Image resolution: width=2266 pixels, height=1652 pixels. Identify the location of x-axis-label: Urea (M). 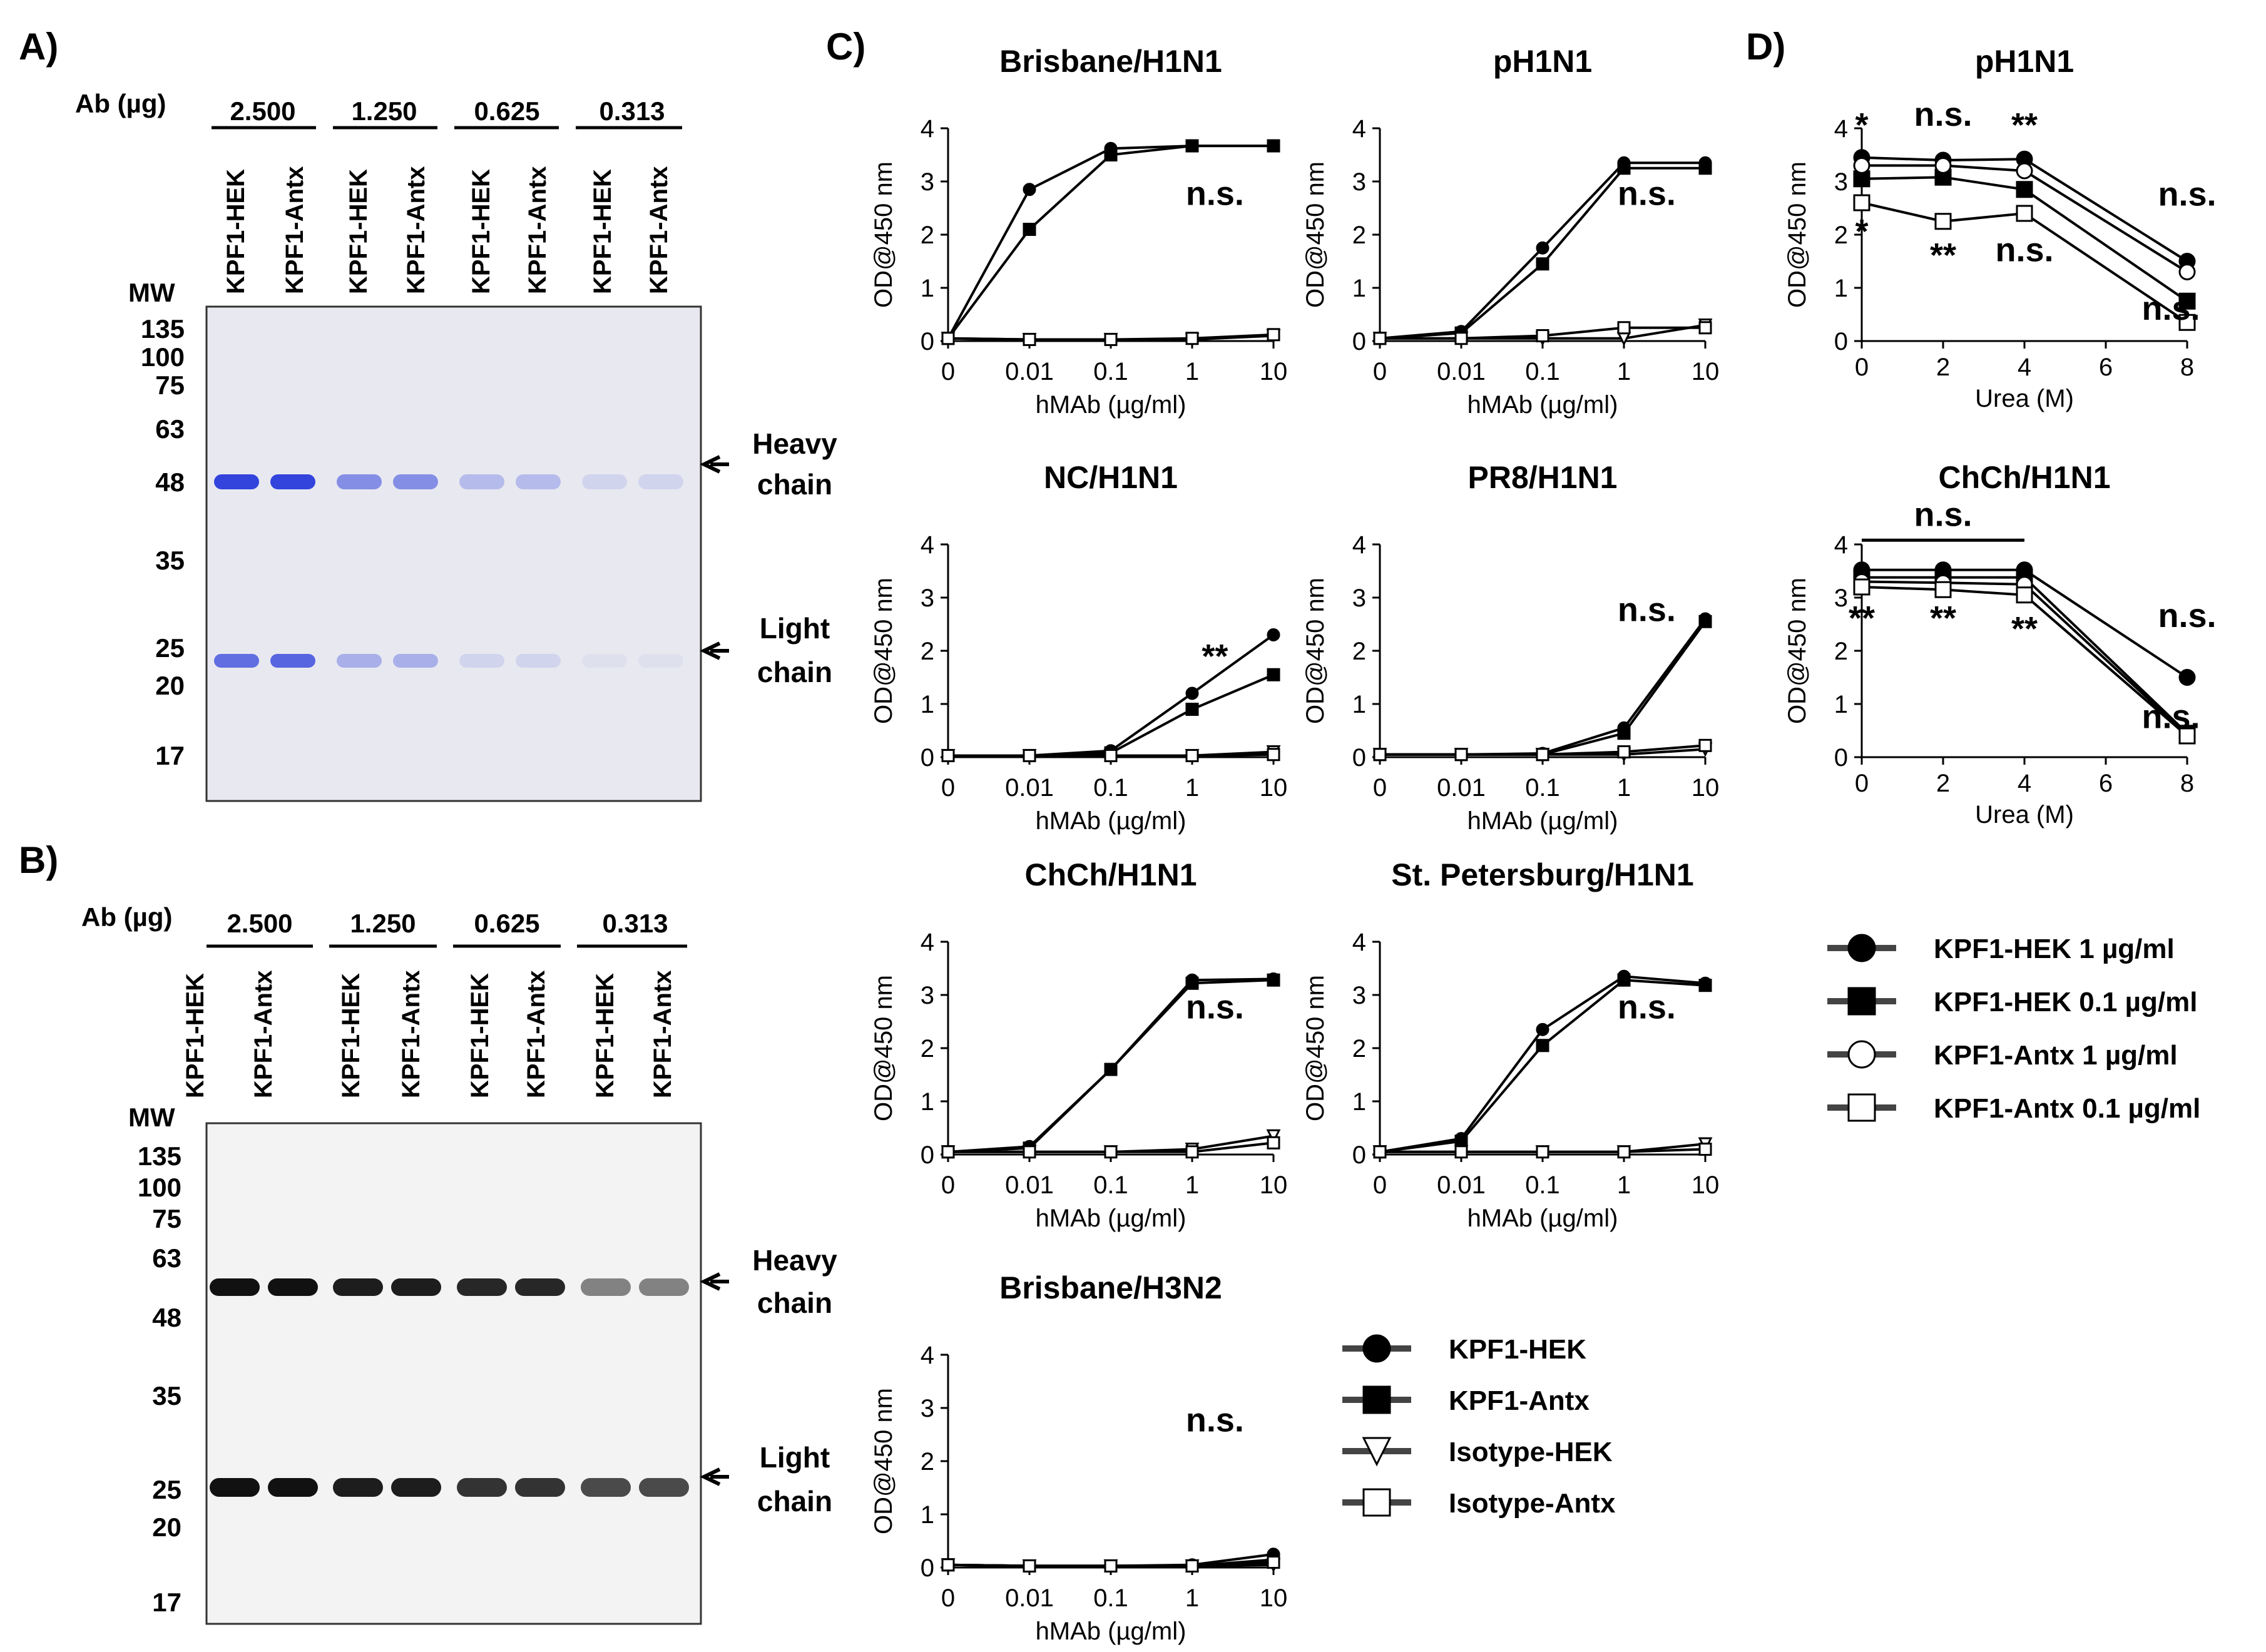
(2024, 815).